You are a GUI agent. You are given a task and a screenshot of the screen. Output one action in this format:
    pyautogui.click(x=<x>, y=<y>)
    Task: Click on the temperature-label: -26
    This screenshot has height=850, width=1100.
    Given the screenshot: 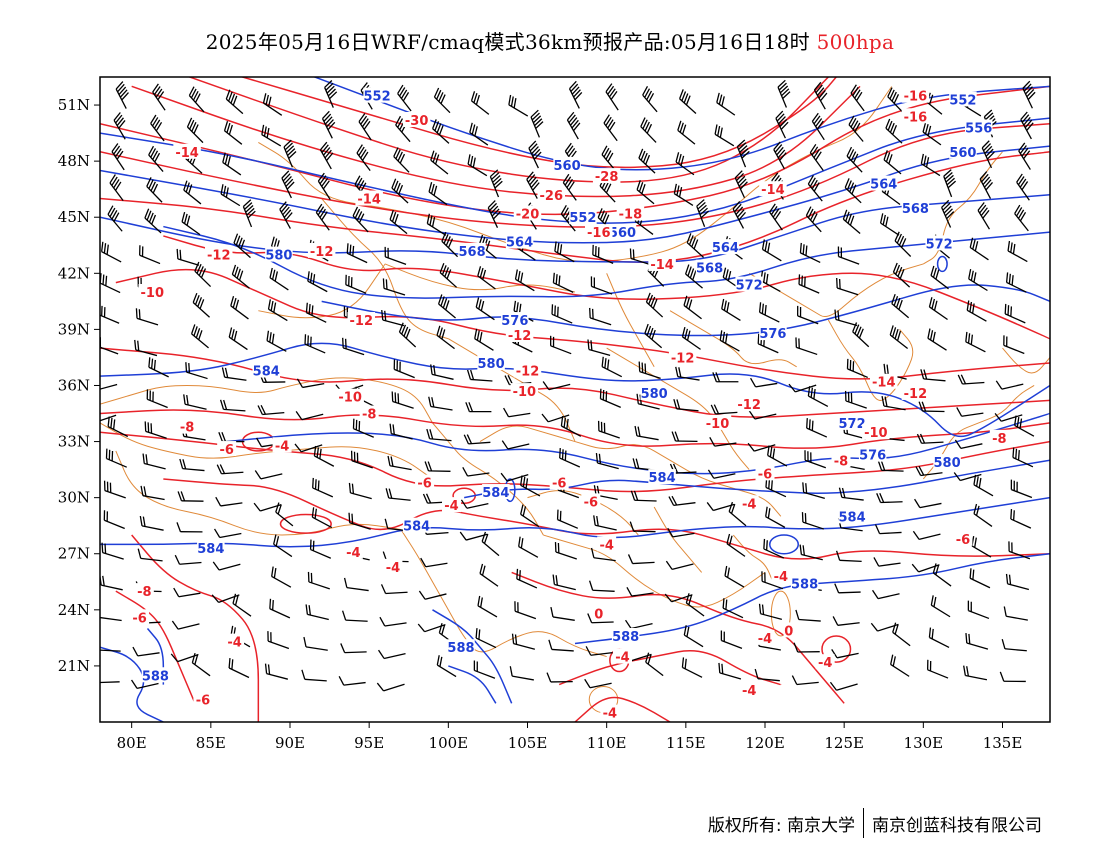 What is the action you would take?
    pyautogui.click(x=552, y=196)
    